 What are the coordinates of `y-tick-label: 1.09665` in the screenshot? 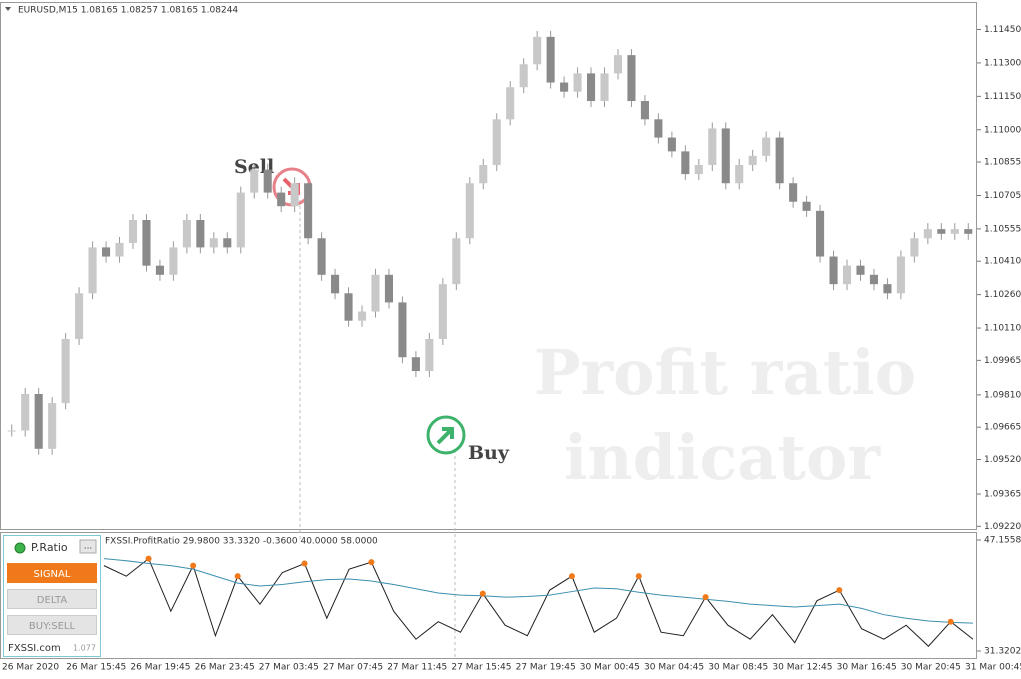 It's located at (1002, 428).